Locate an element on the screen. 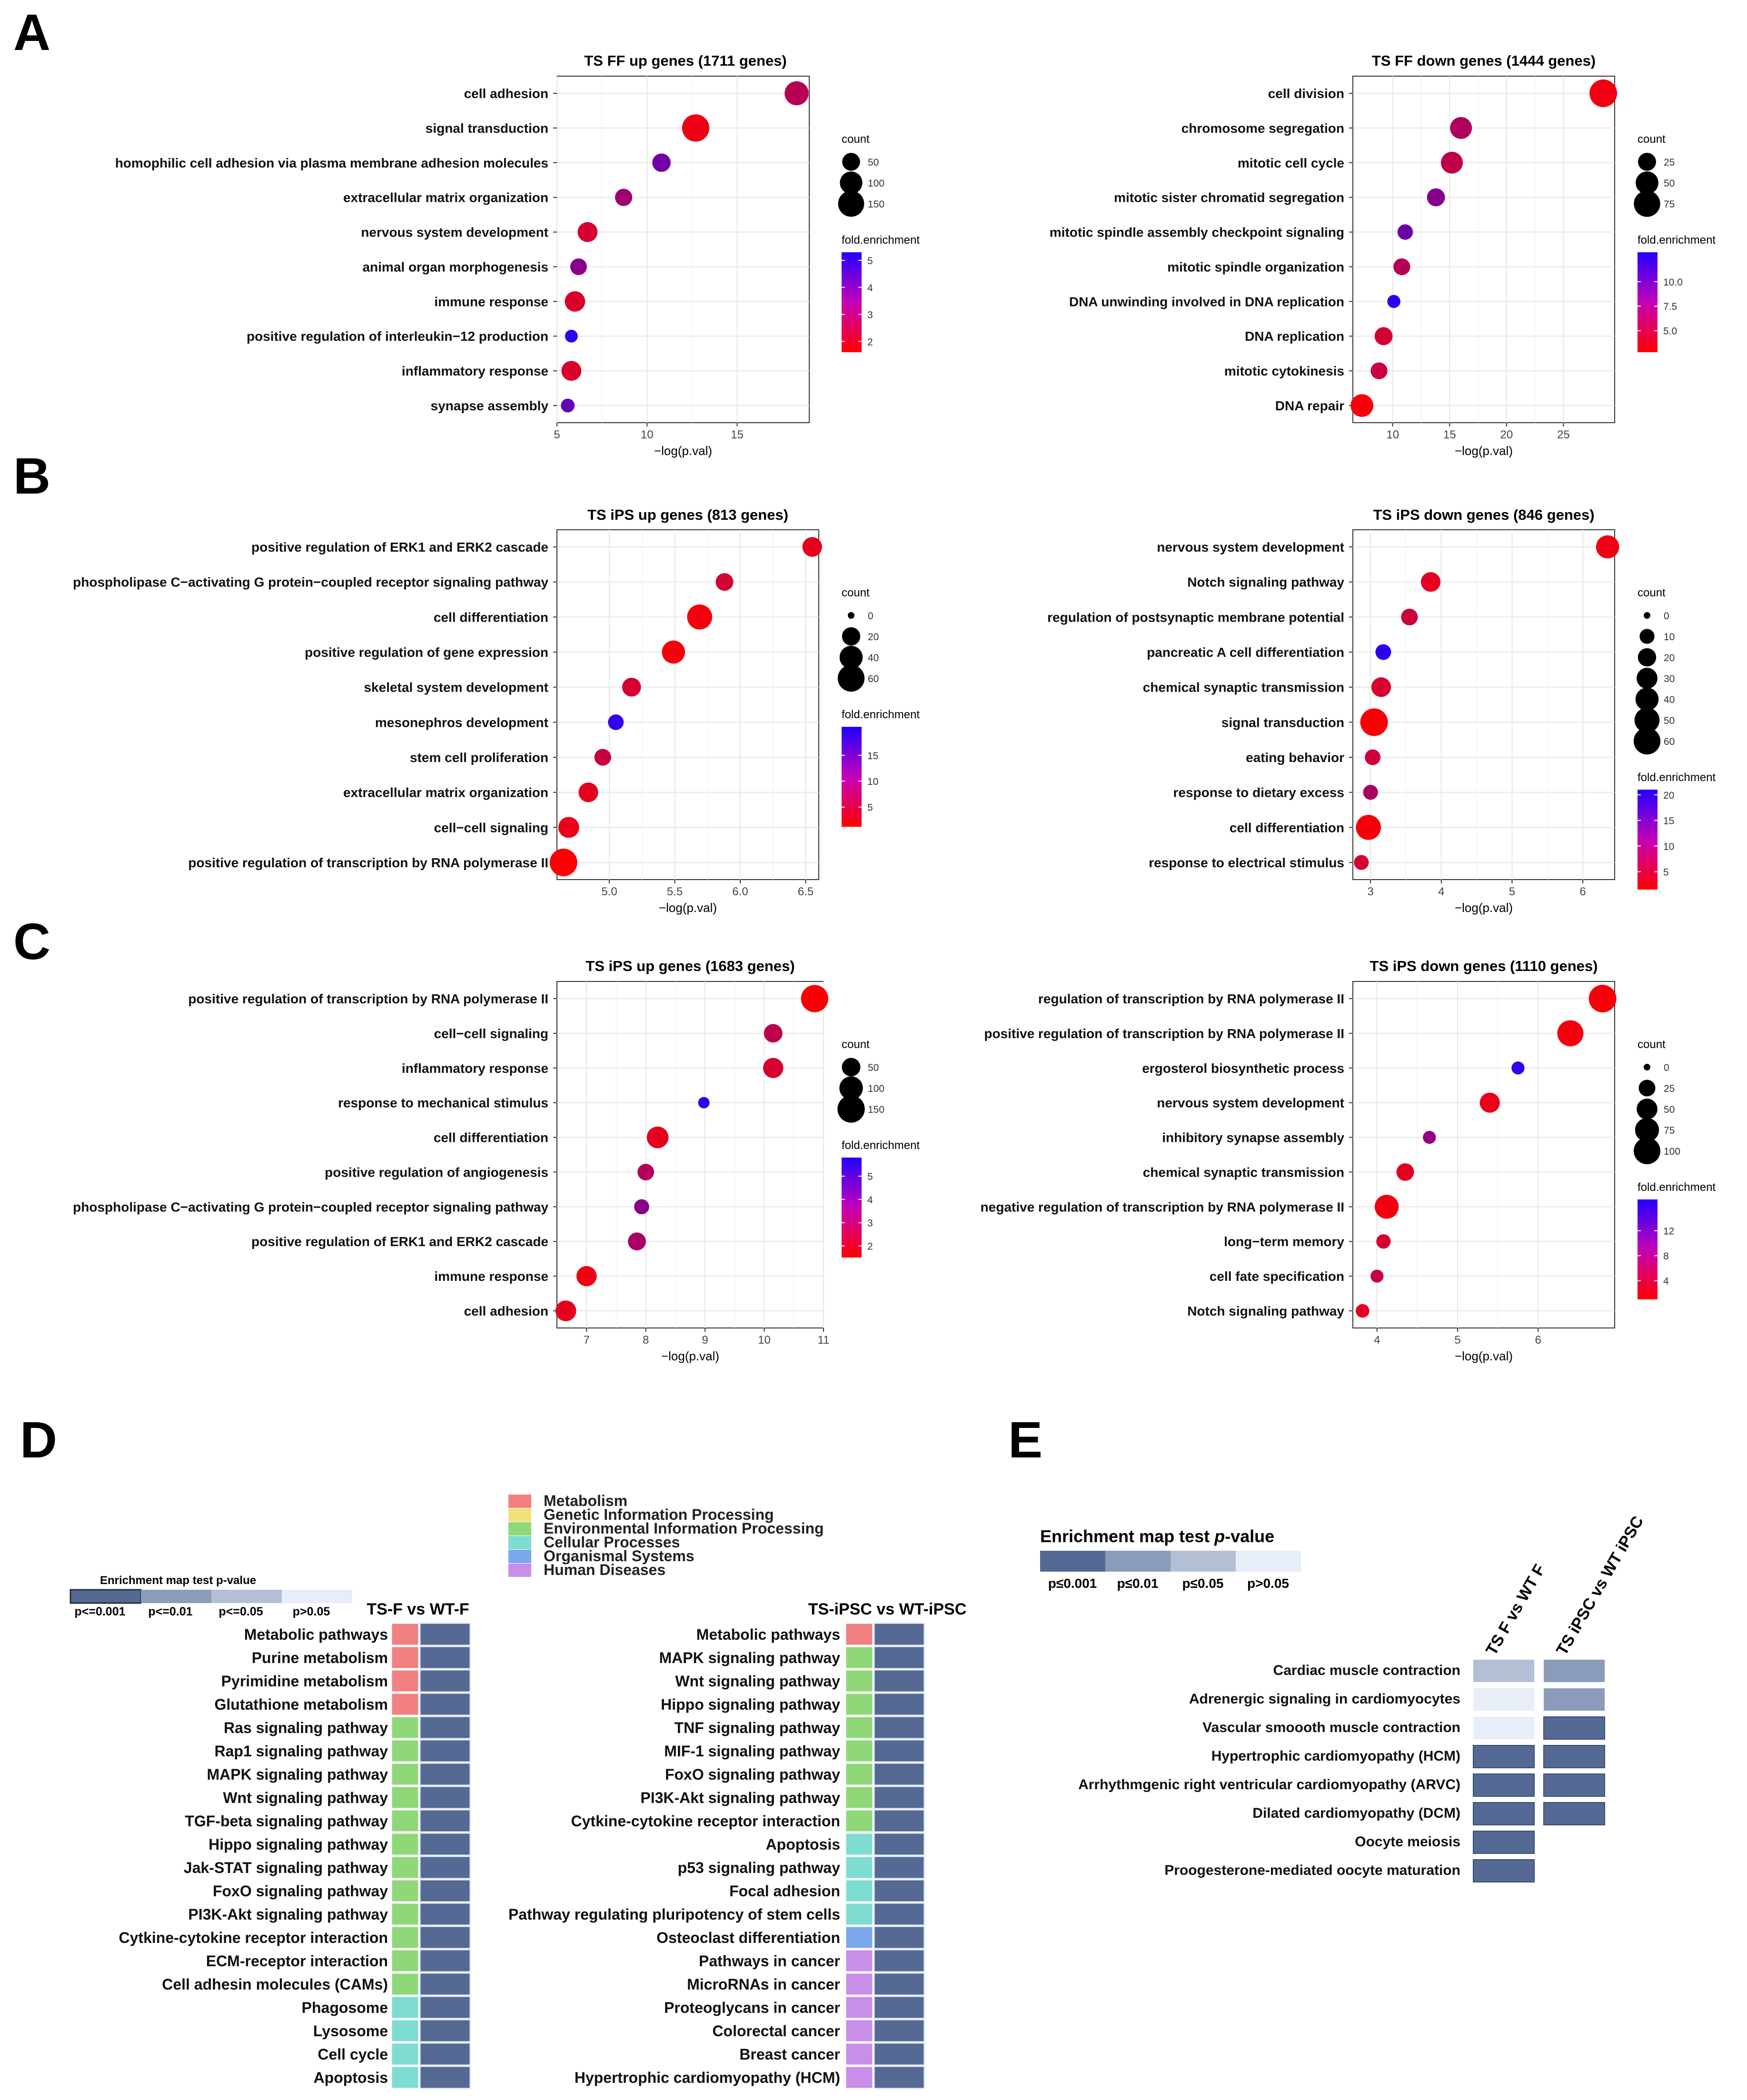 The width and height of the screenshot is (1747, 2100). category-label: long−term memory is located at coordinates (1284, 1242).